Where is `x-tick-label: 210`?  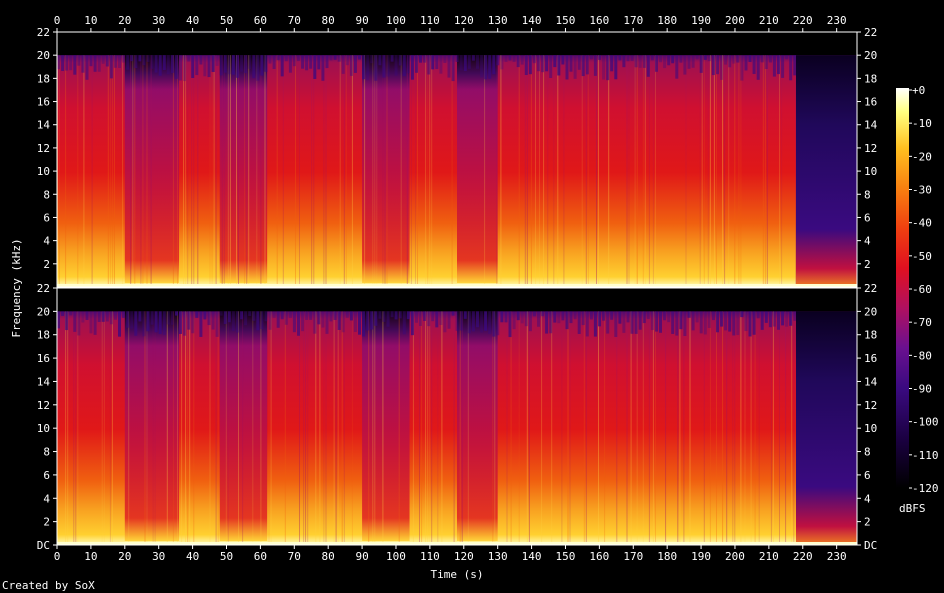
x-tick-label: 210 is located at coordinates (769, 20).